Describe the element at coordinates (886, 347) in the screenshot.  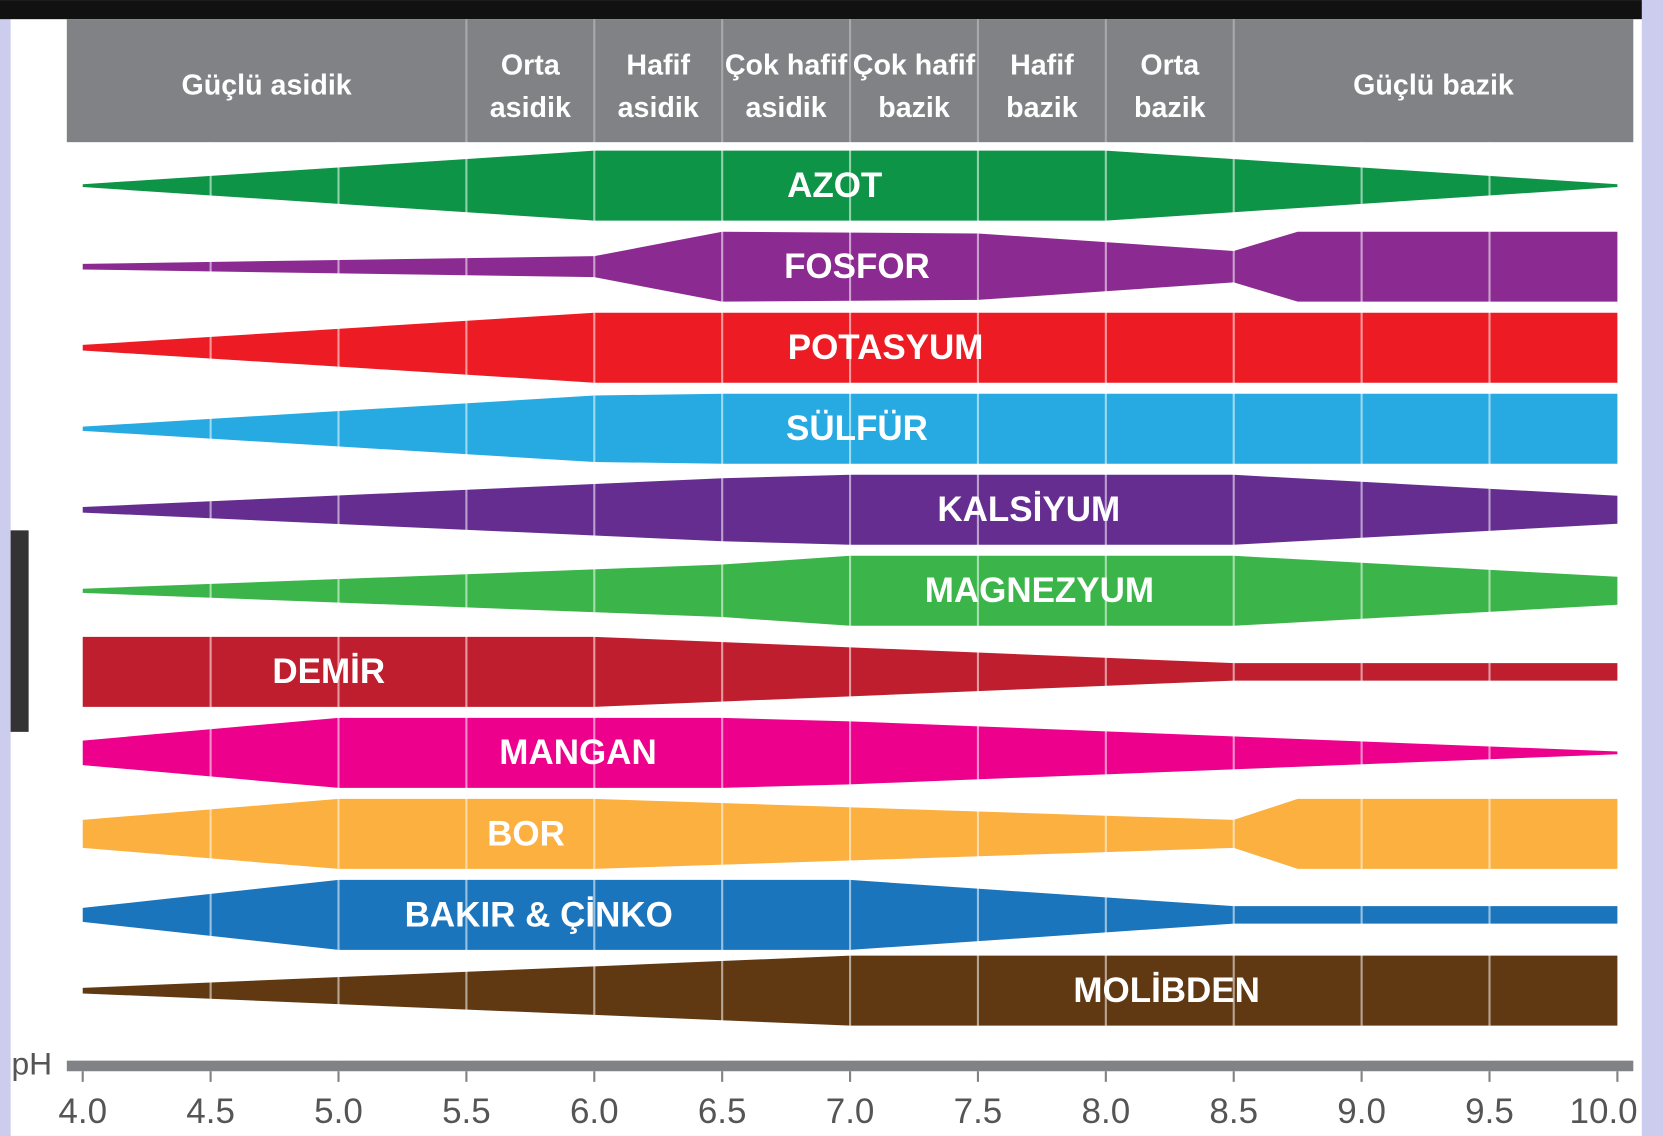
I see `band-label: POTASYUM` at that location.